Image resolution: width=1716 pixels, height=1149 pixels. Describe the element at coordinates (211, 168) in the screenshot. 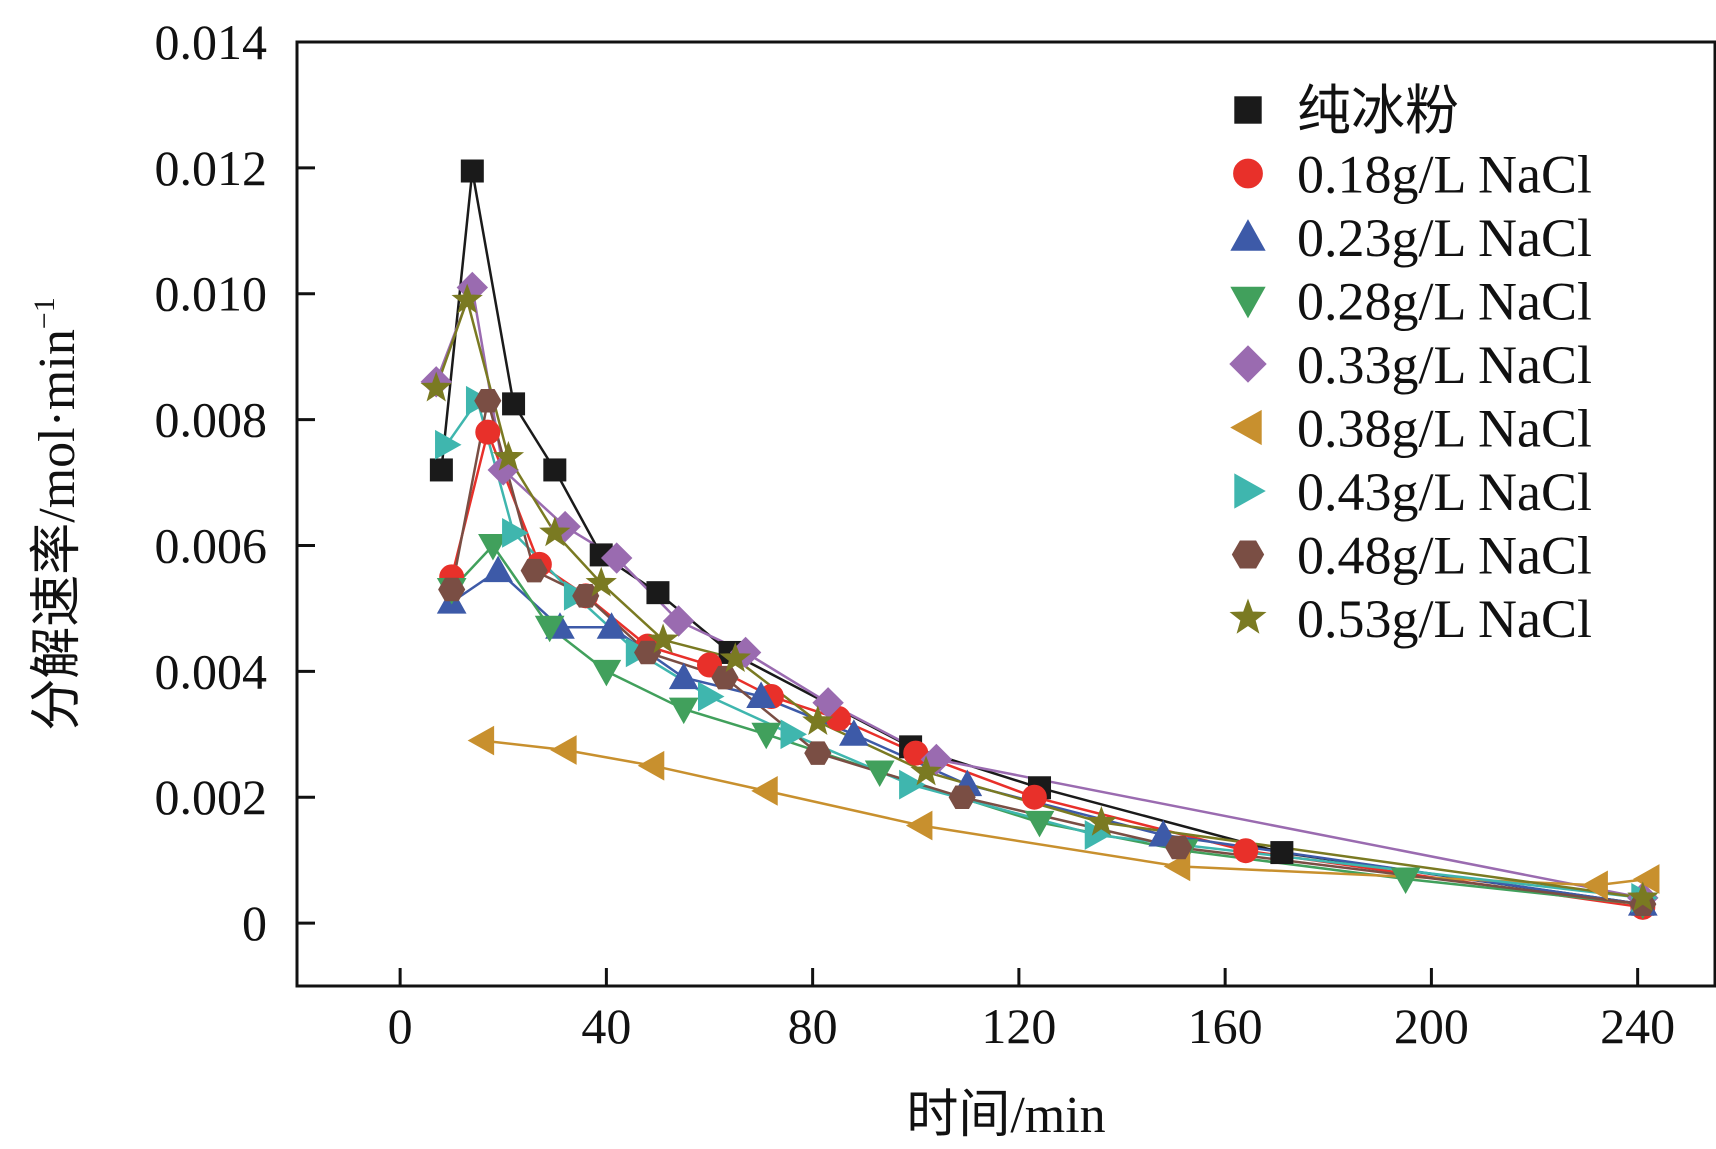

I see `y-tick-label: 0.012` at that location.